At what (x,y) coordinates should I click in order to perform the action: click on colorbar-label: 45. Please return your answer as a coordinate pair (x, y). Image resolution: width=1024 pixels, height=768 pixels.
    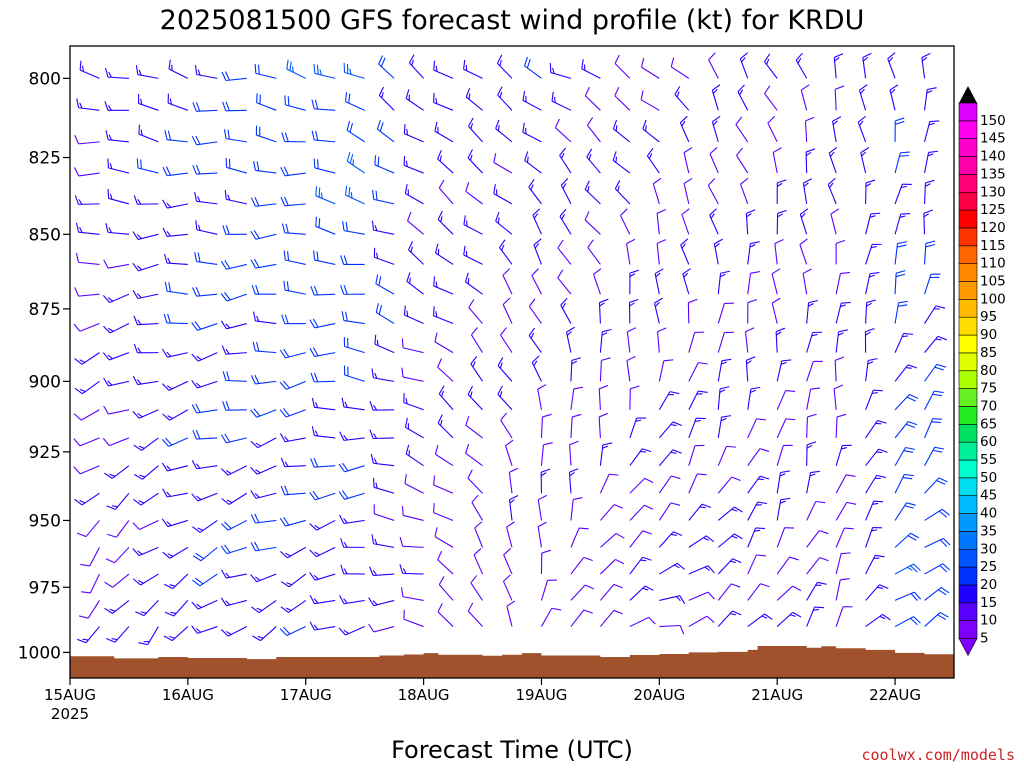
    Looking at the image, I should click on (988, 496).